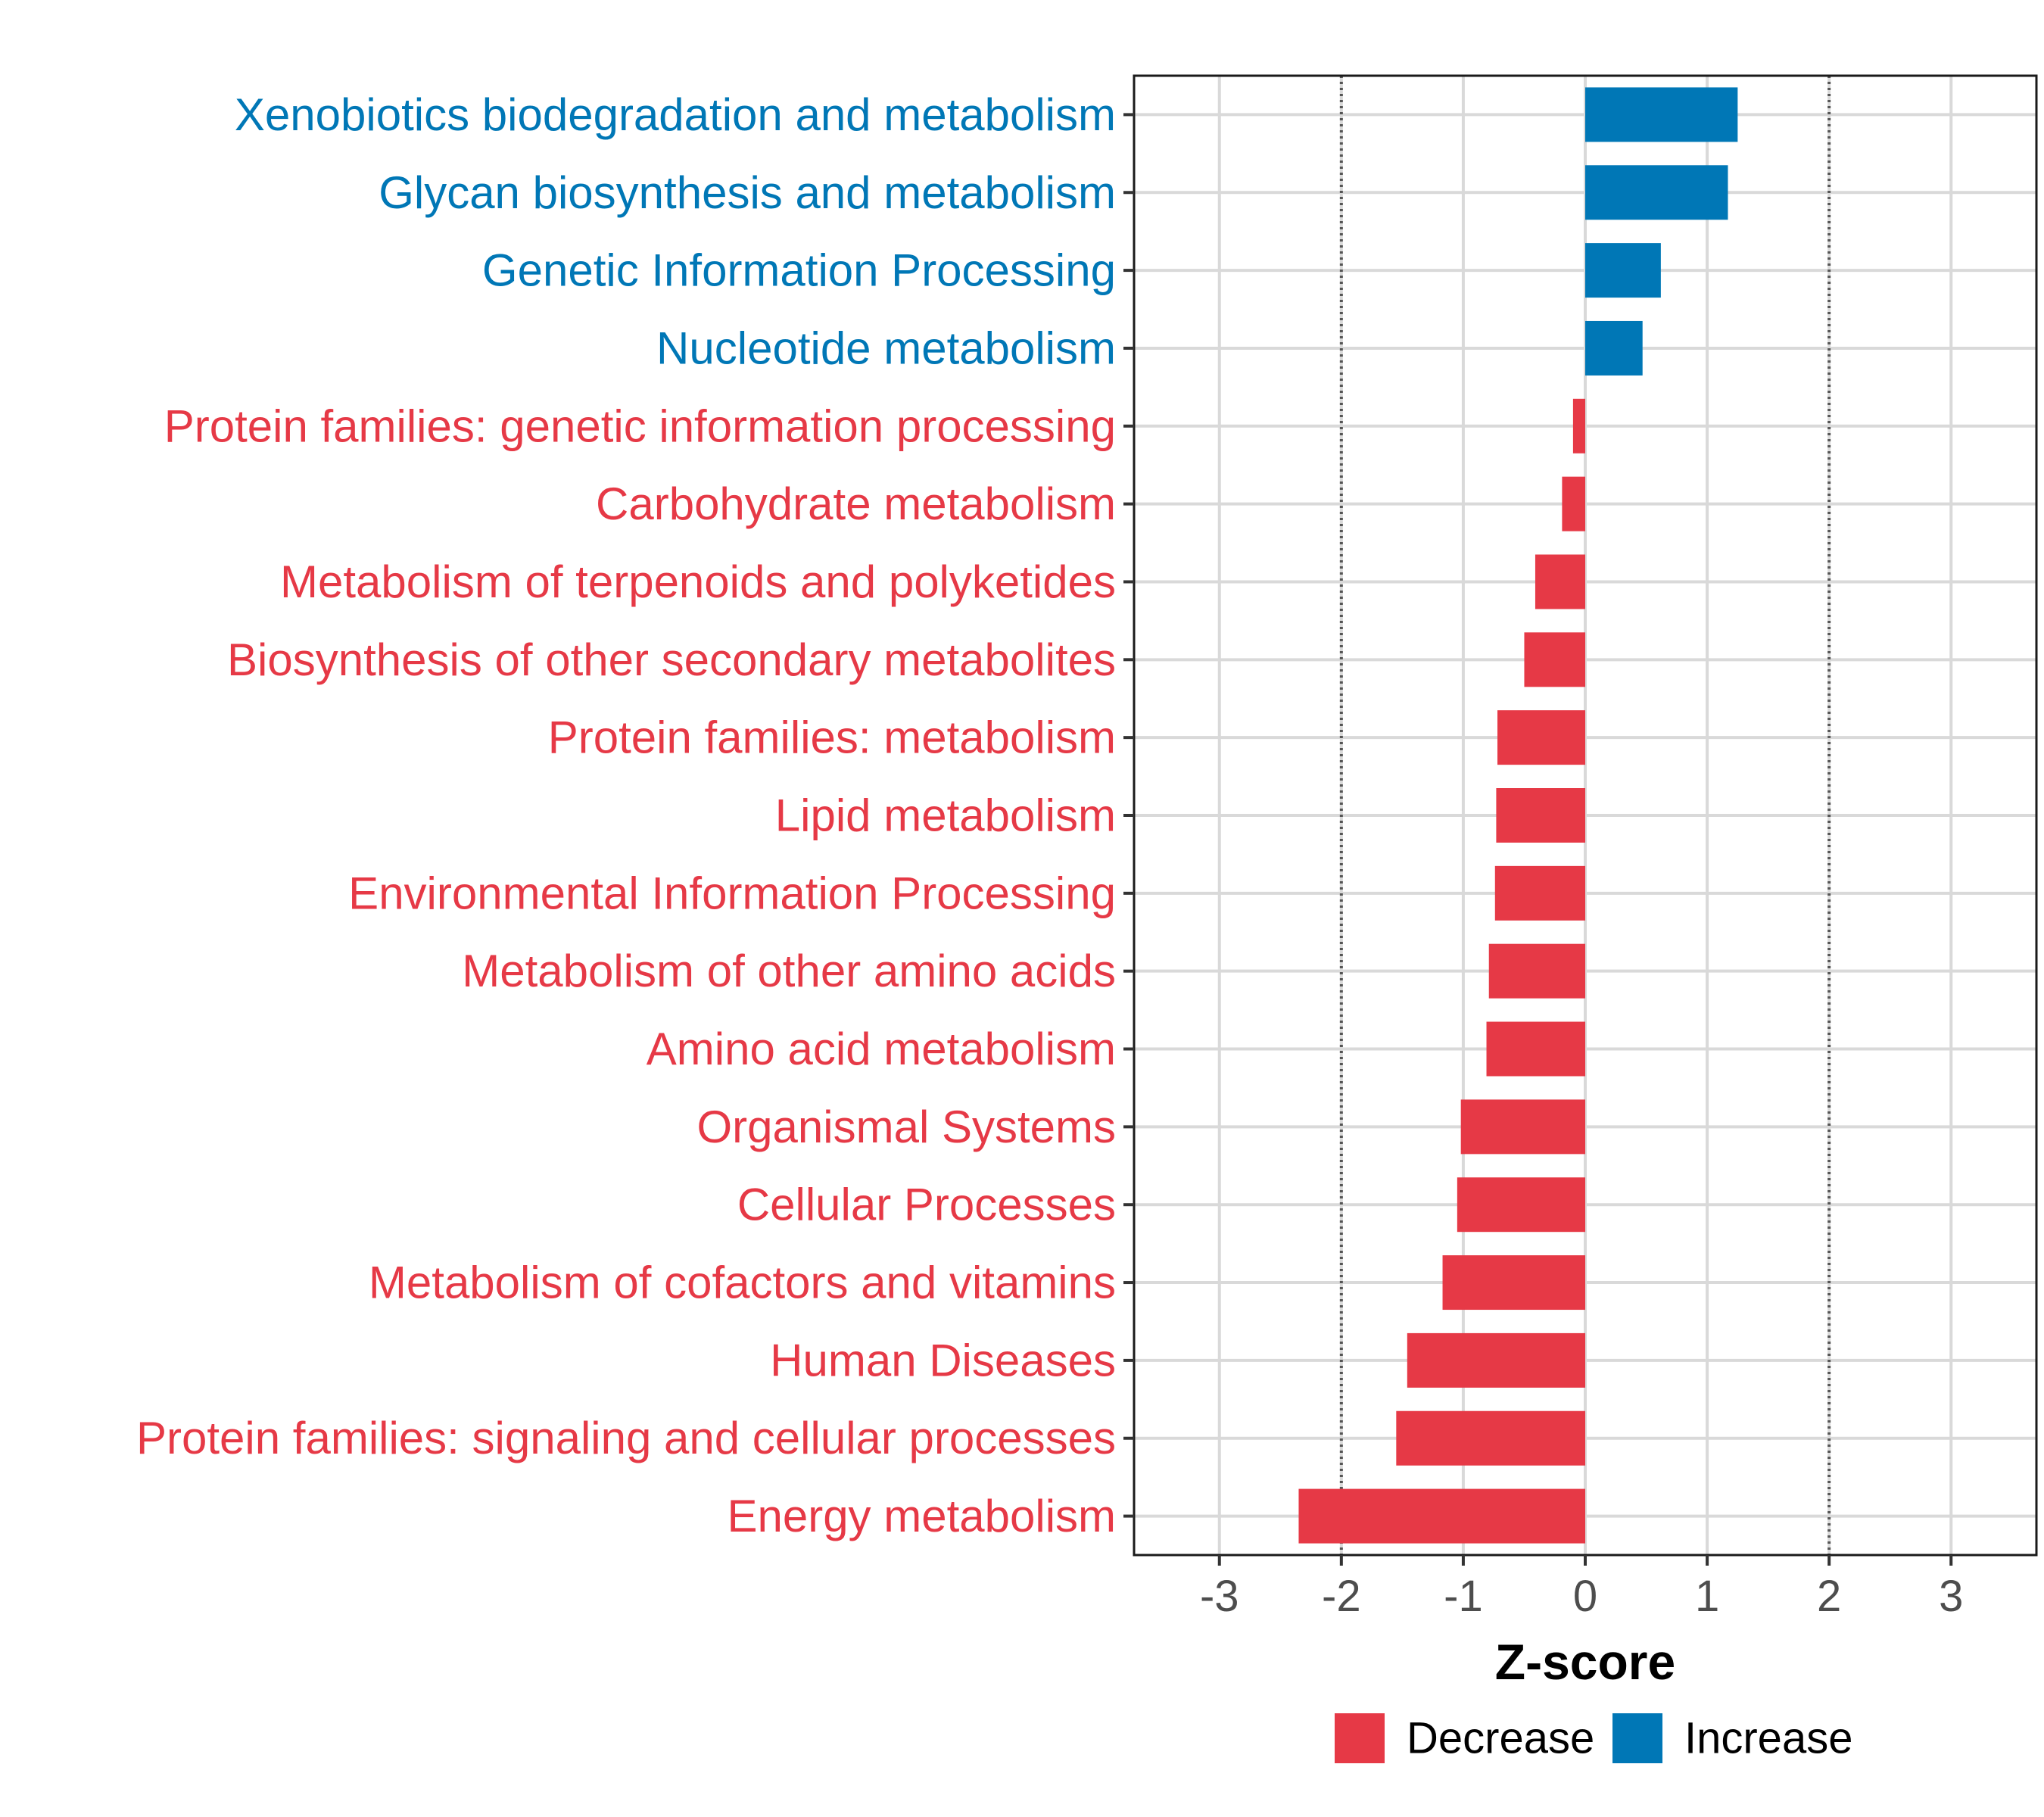 Image resolution: width=2044 pixels, height=1817 pixels. What do you see at coordinates (1707, 1596) in the screenshot?
I see `x-tick-label: 1` at bounding box center [1707, 1596].